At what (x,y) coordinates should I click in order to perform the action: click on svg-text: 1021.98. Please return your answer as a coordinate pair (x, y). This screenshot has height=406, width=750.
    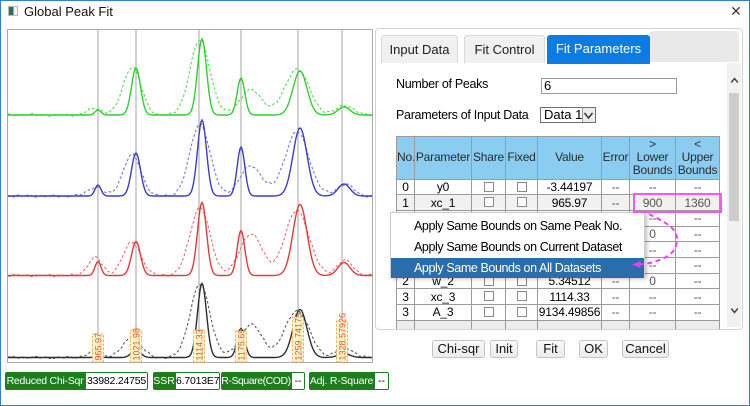
    Looking at the image, I should click on (137, 344).